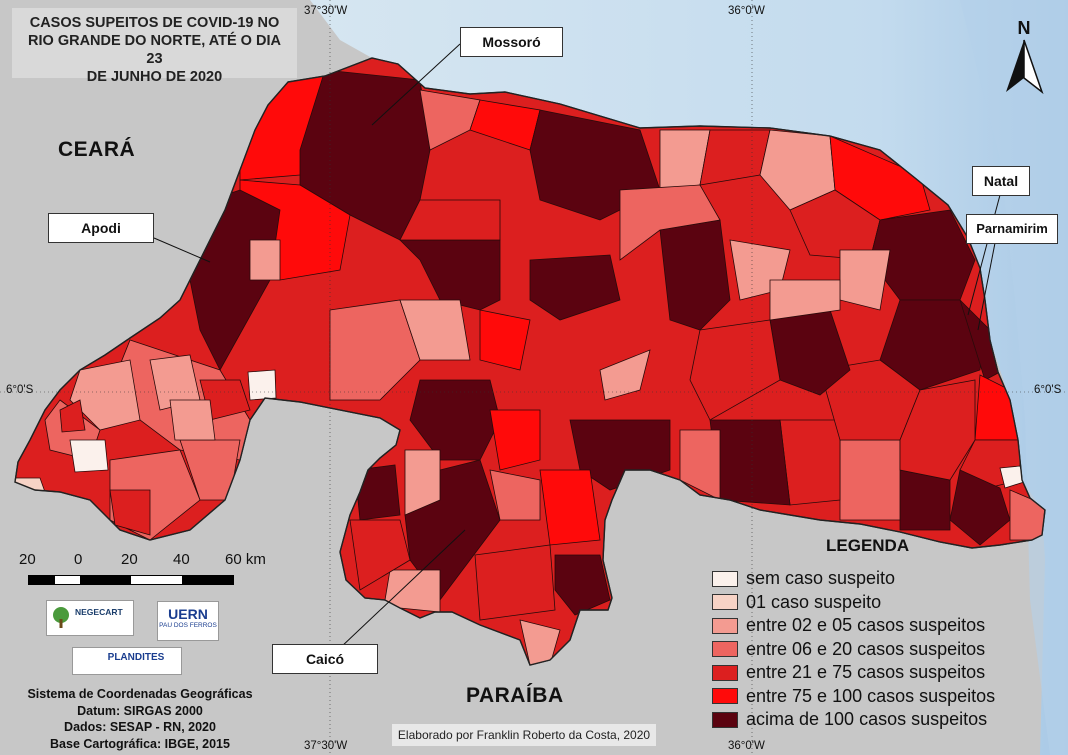  What do you see at coordinates (871, 695) in the screenshot?
I see `legend-label: entre 75 e 100 casos suspeitos` at bounding box center [871, 695].